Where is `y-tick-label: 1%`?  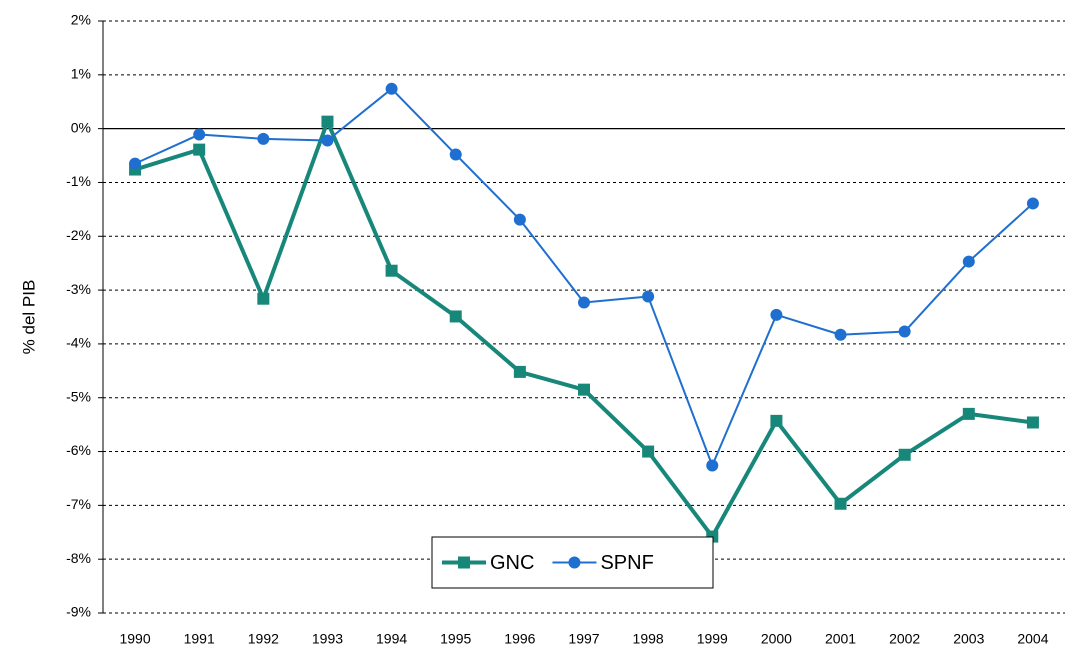
y-tick-label: 1% is located at coordinates (81, 74).